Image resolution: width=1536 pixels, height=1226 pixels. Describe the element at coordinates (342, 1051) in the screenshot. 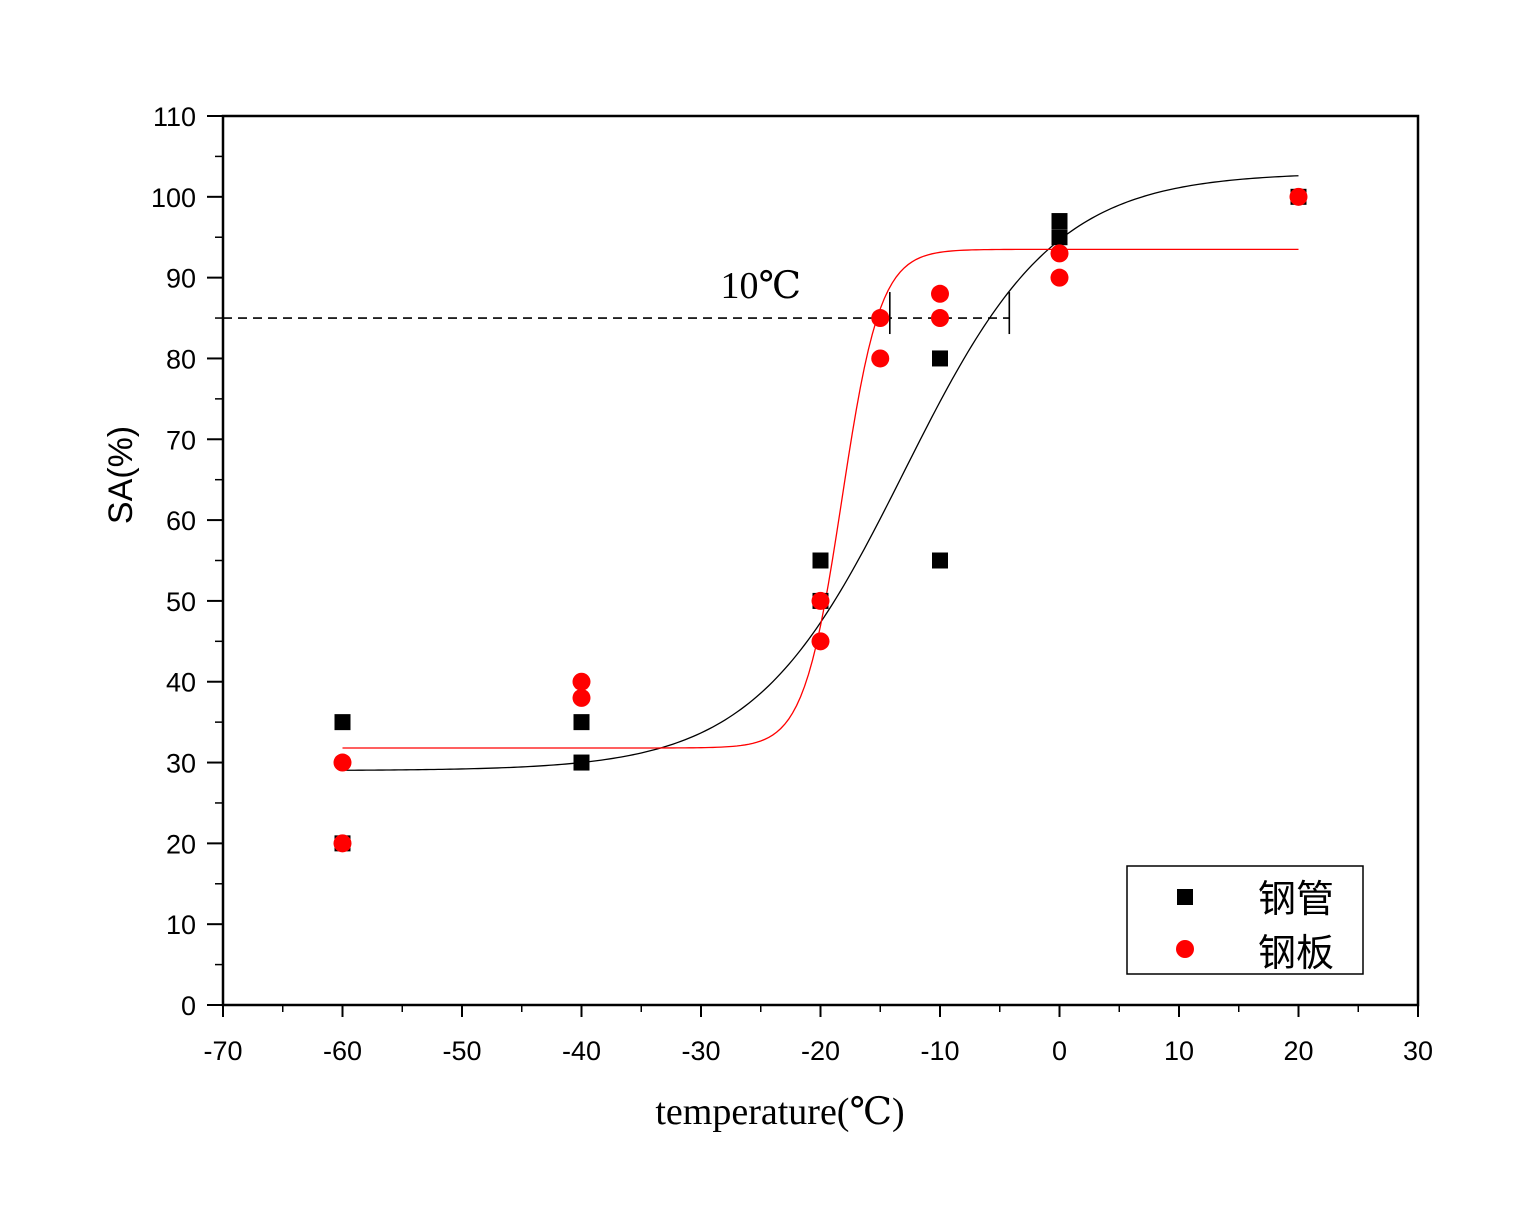

I see `x-tick-label-1: -60` at that location.